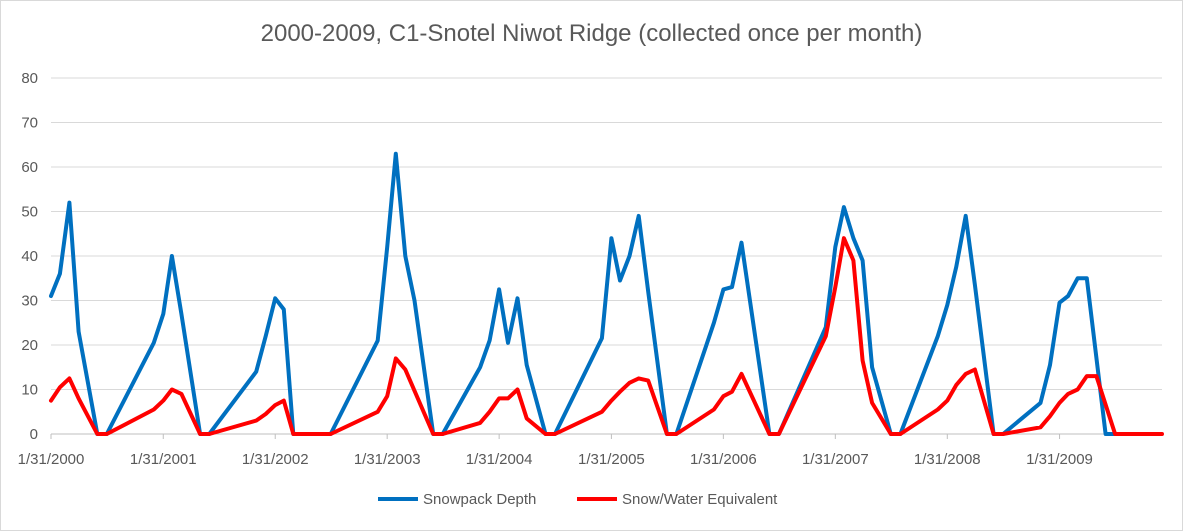 The image size is (1183, 531). What do you see at coordinates (275, 459) in the screenshot?
I see `x-tick-label: 1/31/2002` at bounding box center [275, 459].